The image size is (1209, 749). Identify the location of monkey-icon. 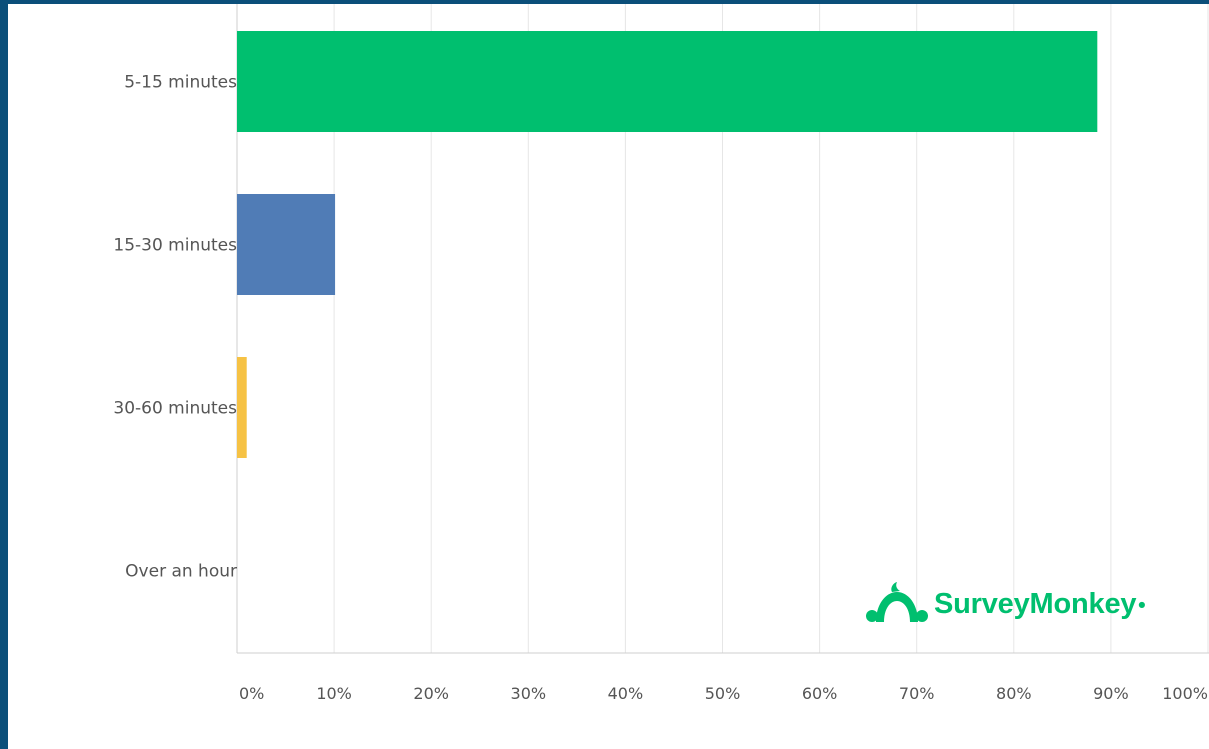
(897, 602).